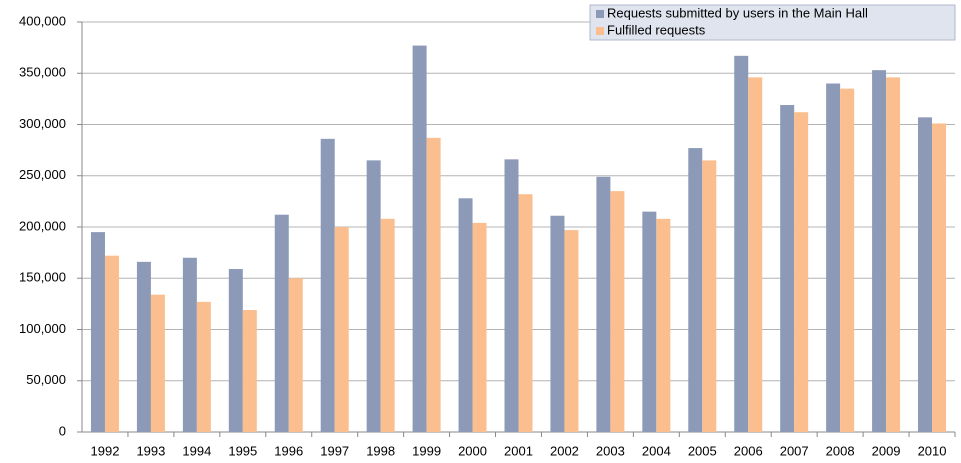 The height and width of the screenshot is (463, 961). What do you see at coordinates (886, 450) in the screenshot?
I see `x-tick-label: 2009` at bounding box center [886, 450].